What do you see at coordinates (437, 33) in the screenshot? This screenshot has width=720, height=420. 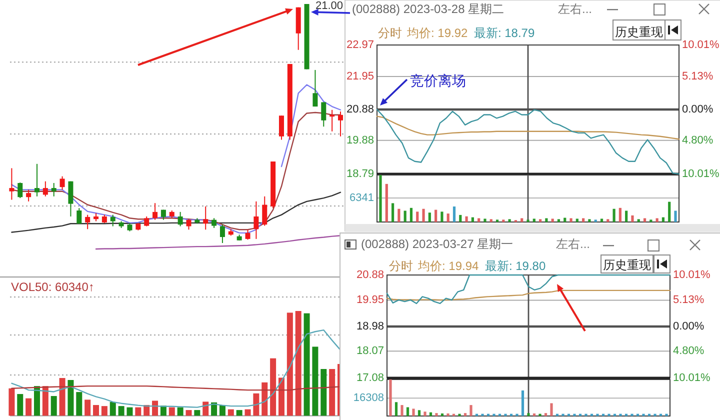 I see `text: 均价: 19.92` at bounding box center [437, 33].